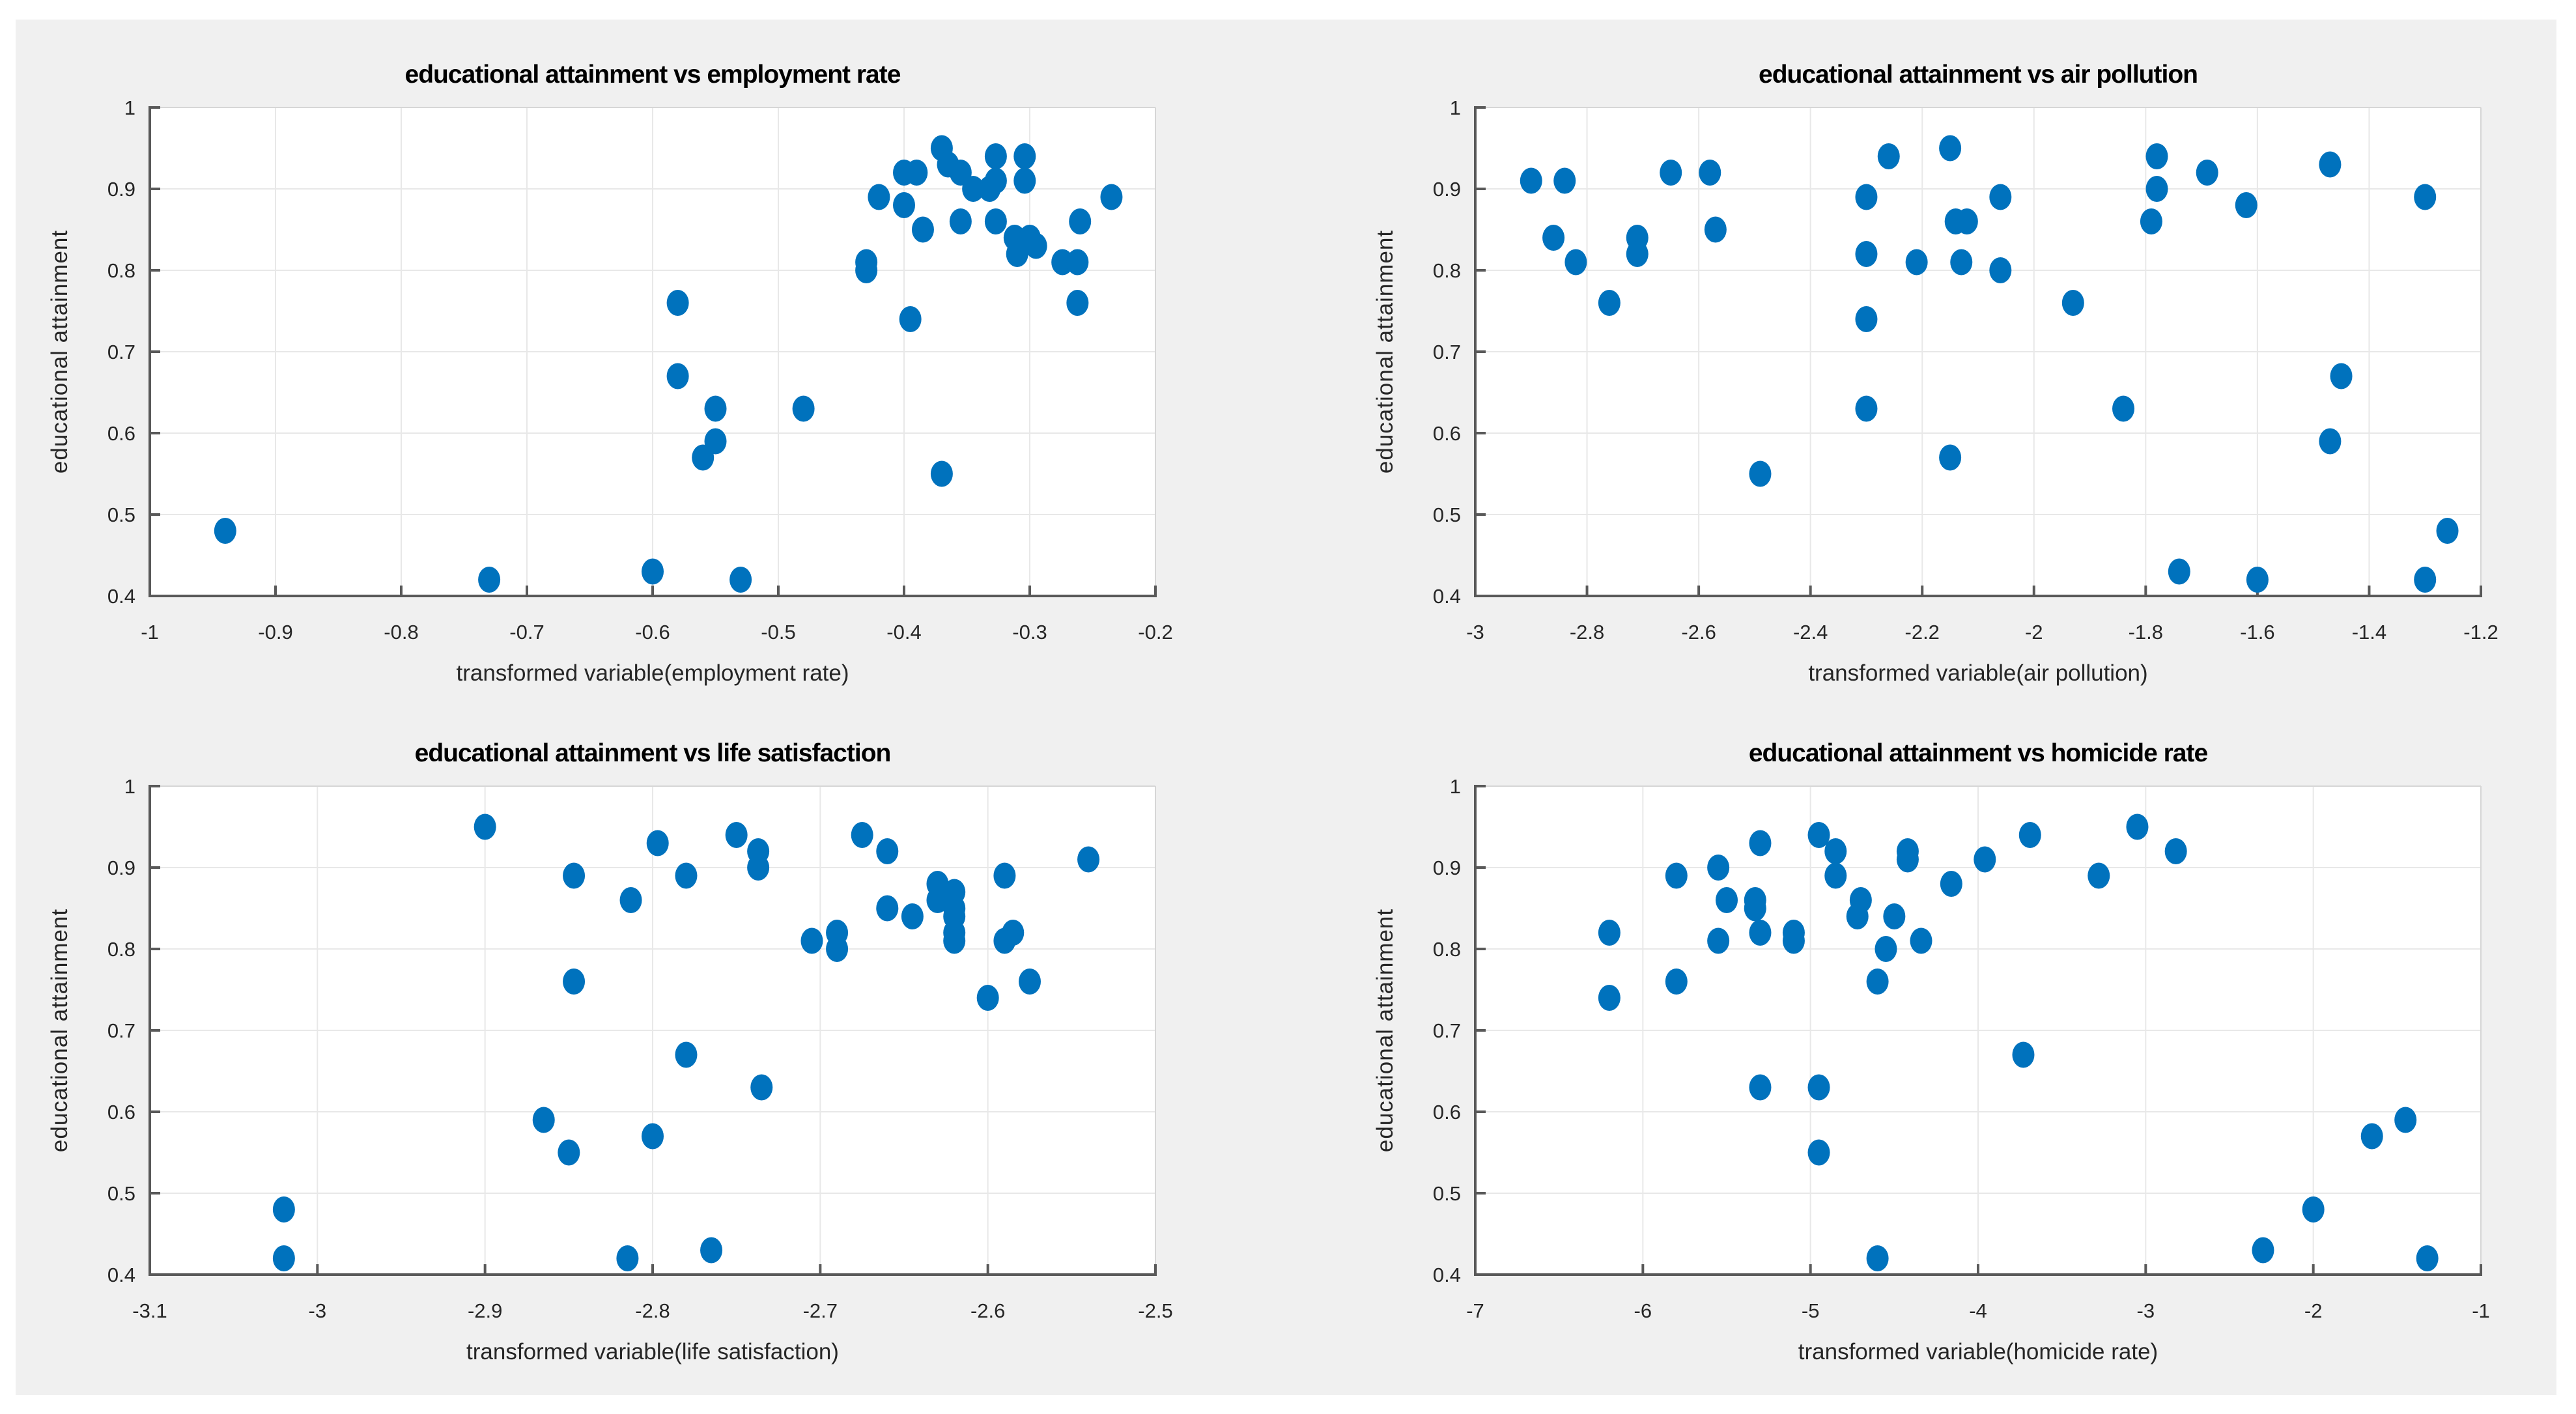 The width and height of the screenshot is (2576, 1414). Describe the element at coordinates (59, 1030) in the screenshot. I see `y-axis-label-bottom-left: educational attainment` at that location.